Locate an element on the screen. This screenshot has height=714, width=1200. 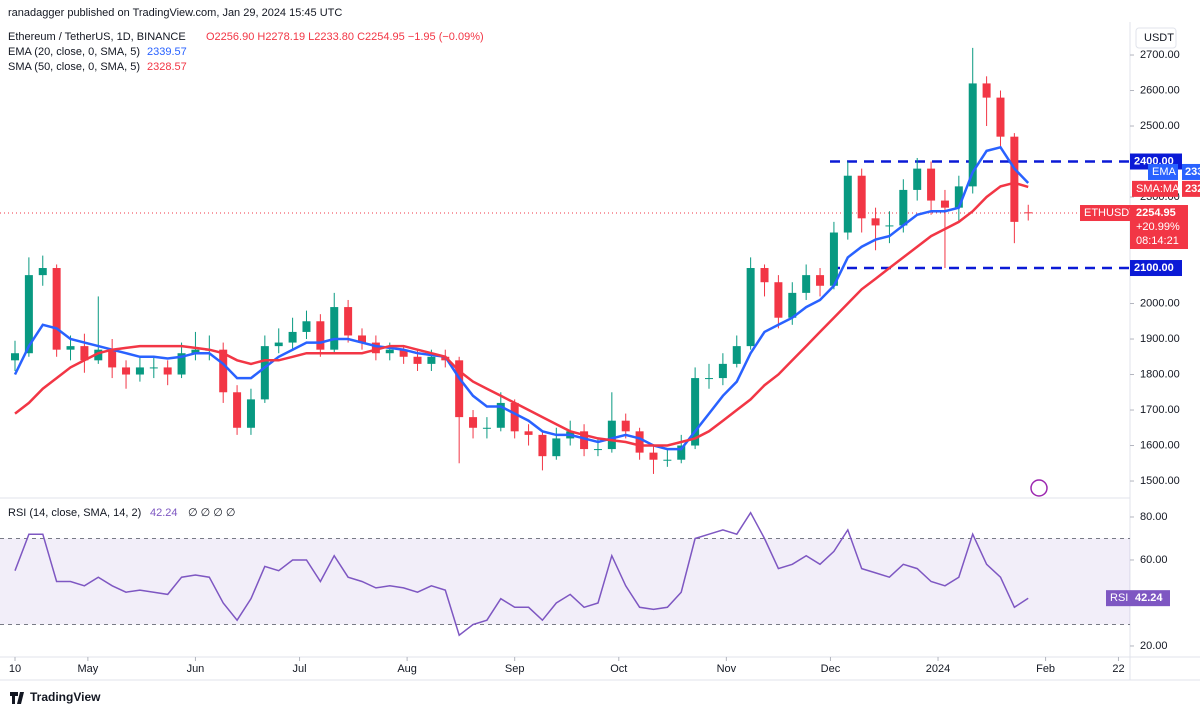
currency: USDT is located at coordinates (1159, 38).